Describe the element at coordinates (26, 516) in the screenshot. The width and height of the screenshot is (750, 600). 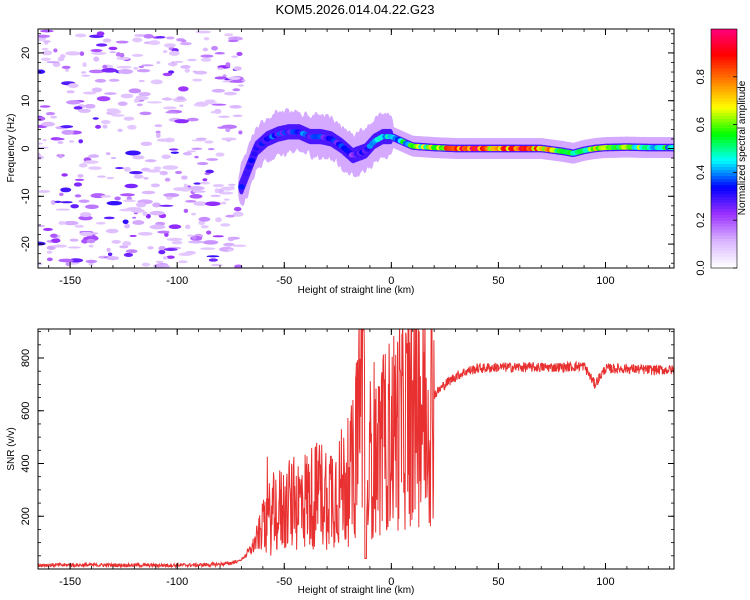
I see `snr-y-tick-label: 200` at that location.